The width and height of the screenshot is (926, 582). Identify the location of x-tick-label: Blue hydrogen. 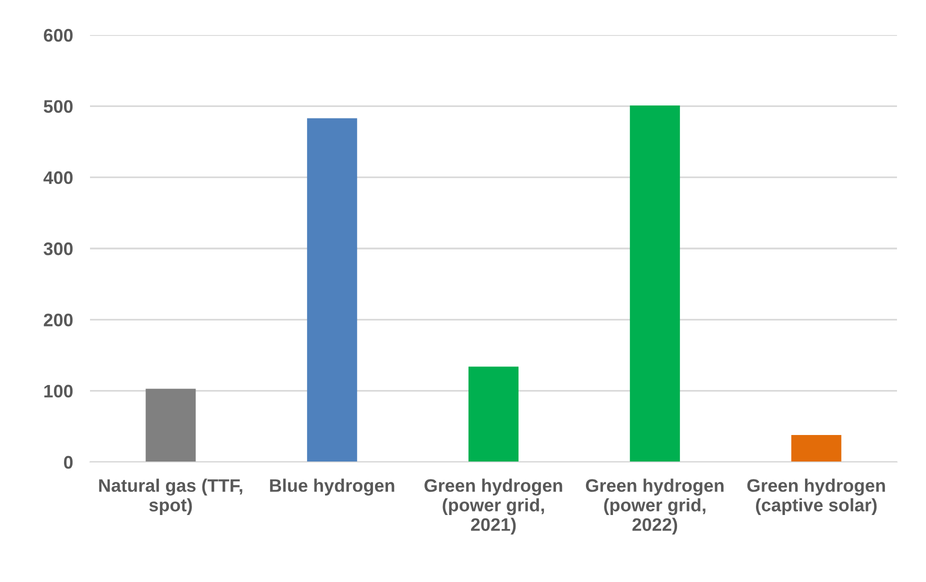
(332, 487).